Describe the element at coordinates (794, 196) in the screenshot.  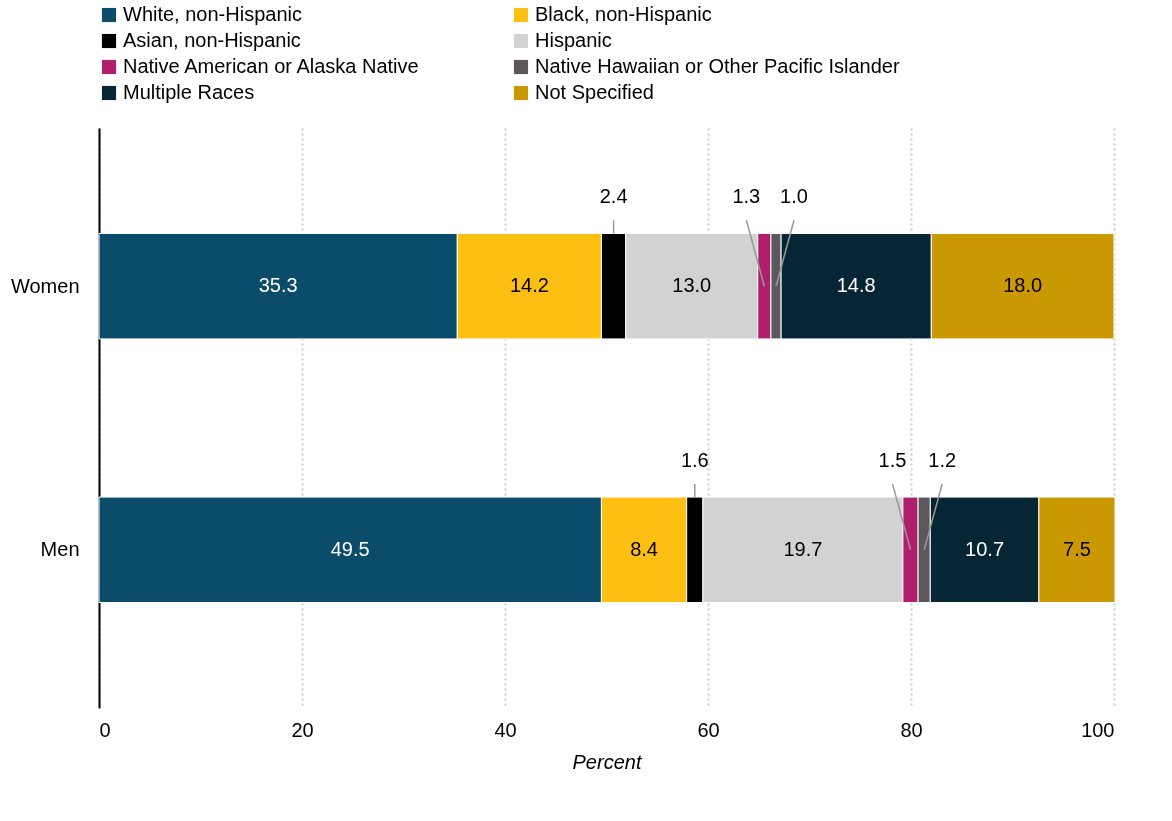
I see `data-label: 1.0` at that location.